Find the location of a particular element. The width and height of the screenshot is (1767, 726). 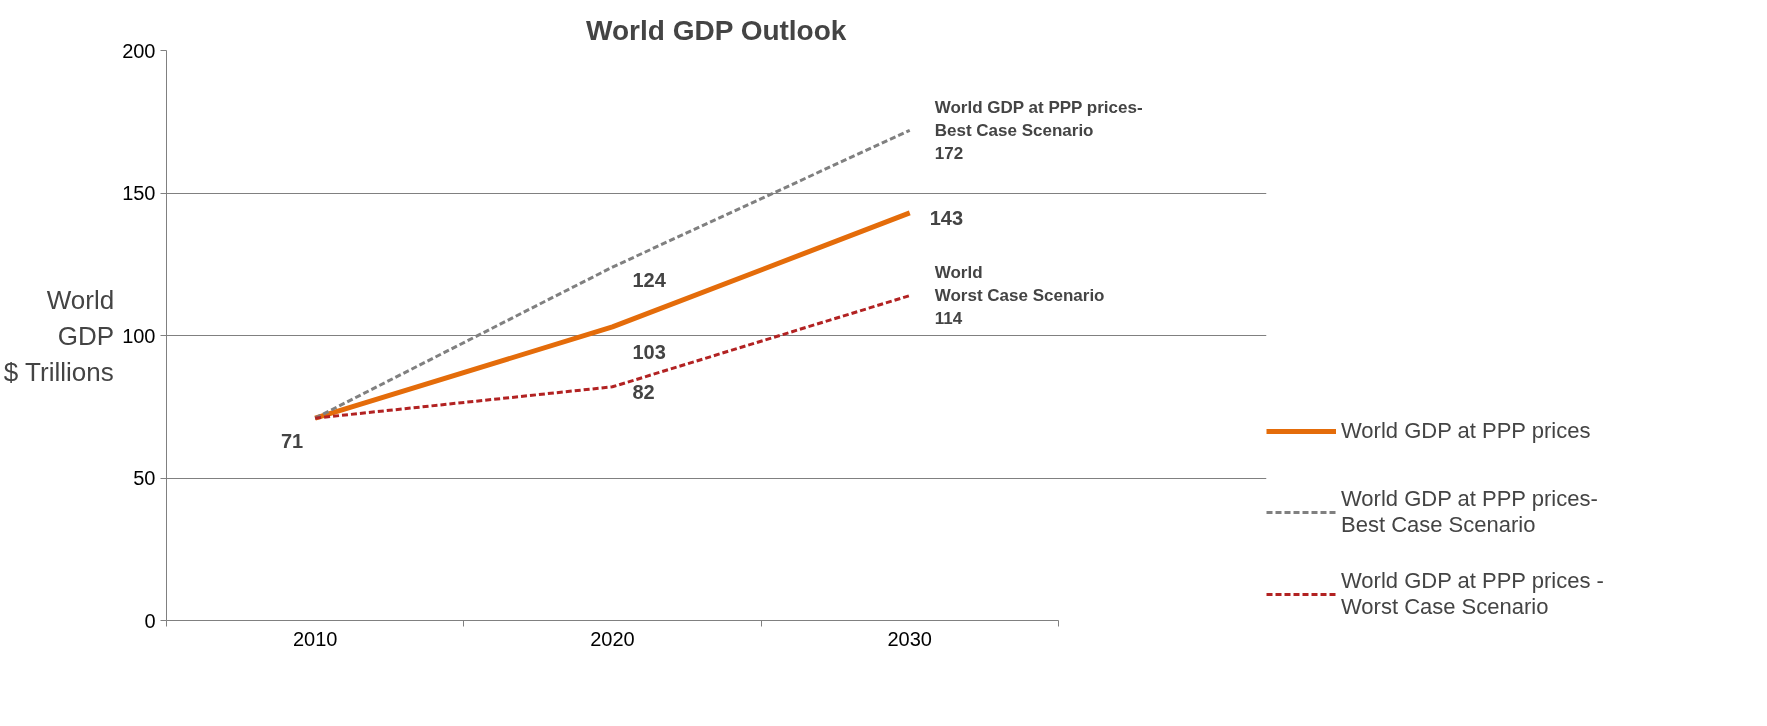

legend-label: World GDP at PPP prices- Best Case Scenario is located at coordinates (1469, 512).